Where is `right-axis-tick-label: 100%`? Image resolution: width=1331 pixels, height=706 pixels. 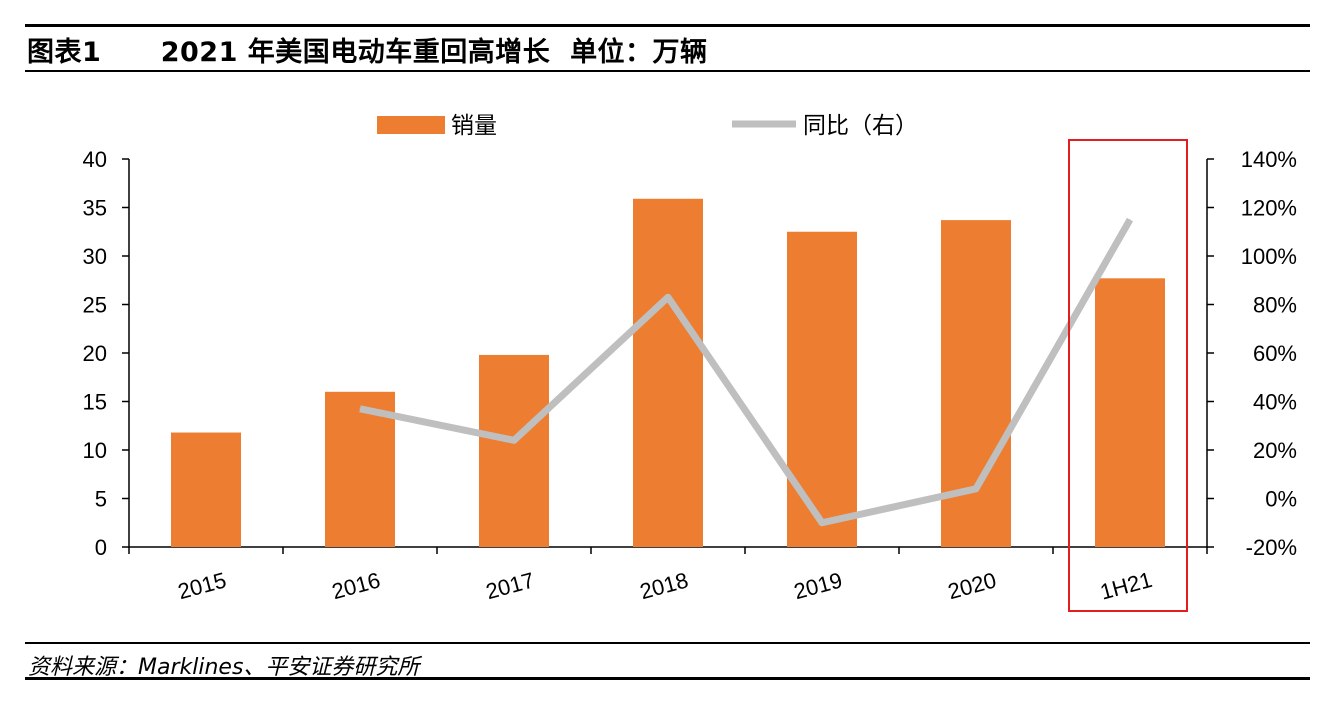 right-axis-tick-label: 100% is located at coordinates (1269, 256).